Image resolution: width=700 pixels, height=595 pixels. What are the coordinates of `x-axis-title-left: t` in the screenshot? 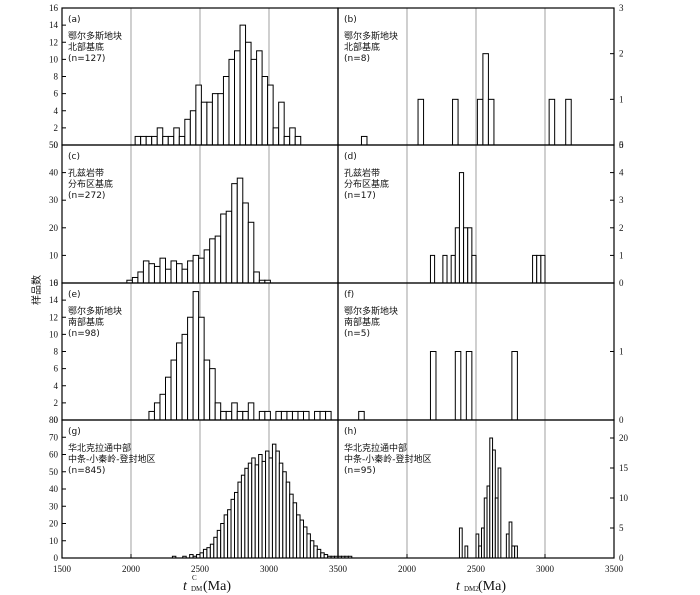 It's located at (185, 586).